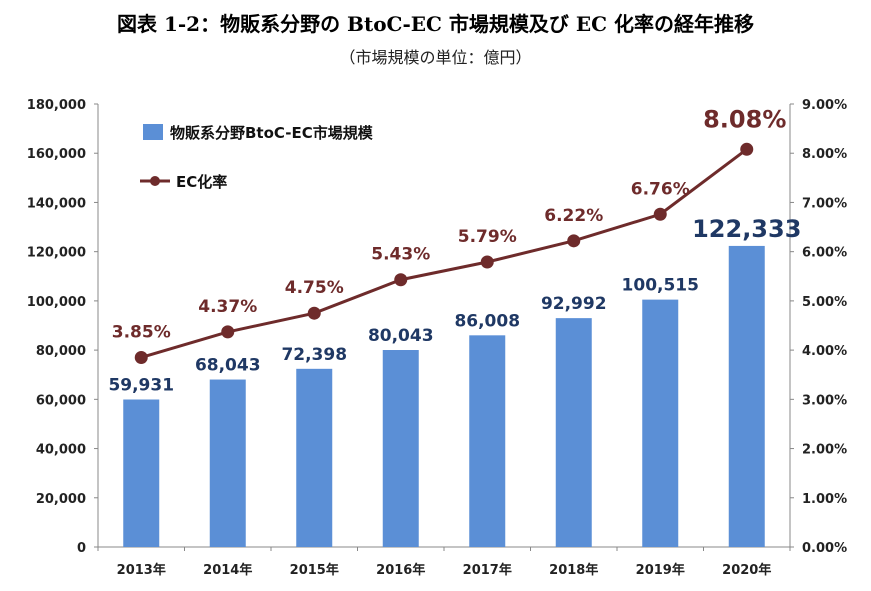 The image size is (871, 591). I want to click on y-right-tick-label: 6.00%, so click(824, 253).